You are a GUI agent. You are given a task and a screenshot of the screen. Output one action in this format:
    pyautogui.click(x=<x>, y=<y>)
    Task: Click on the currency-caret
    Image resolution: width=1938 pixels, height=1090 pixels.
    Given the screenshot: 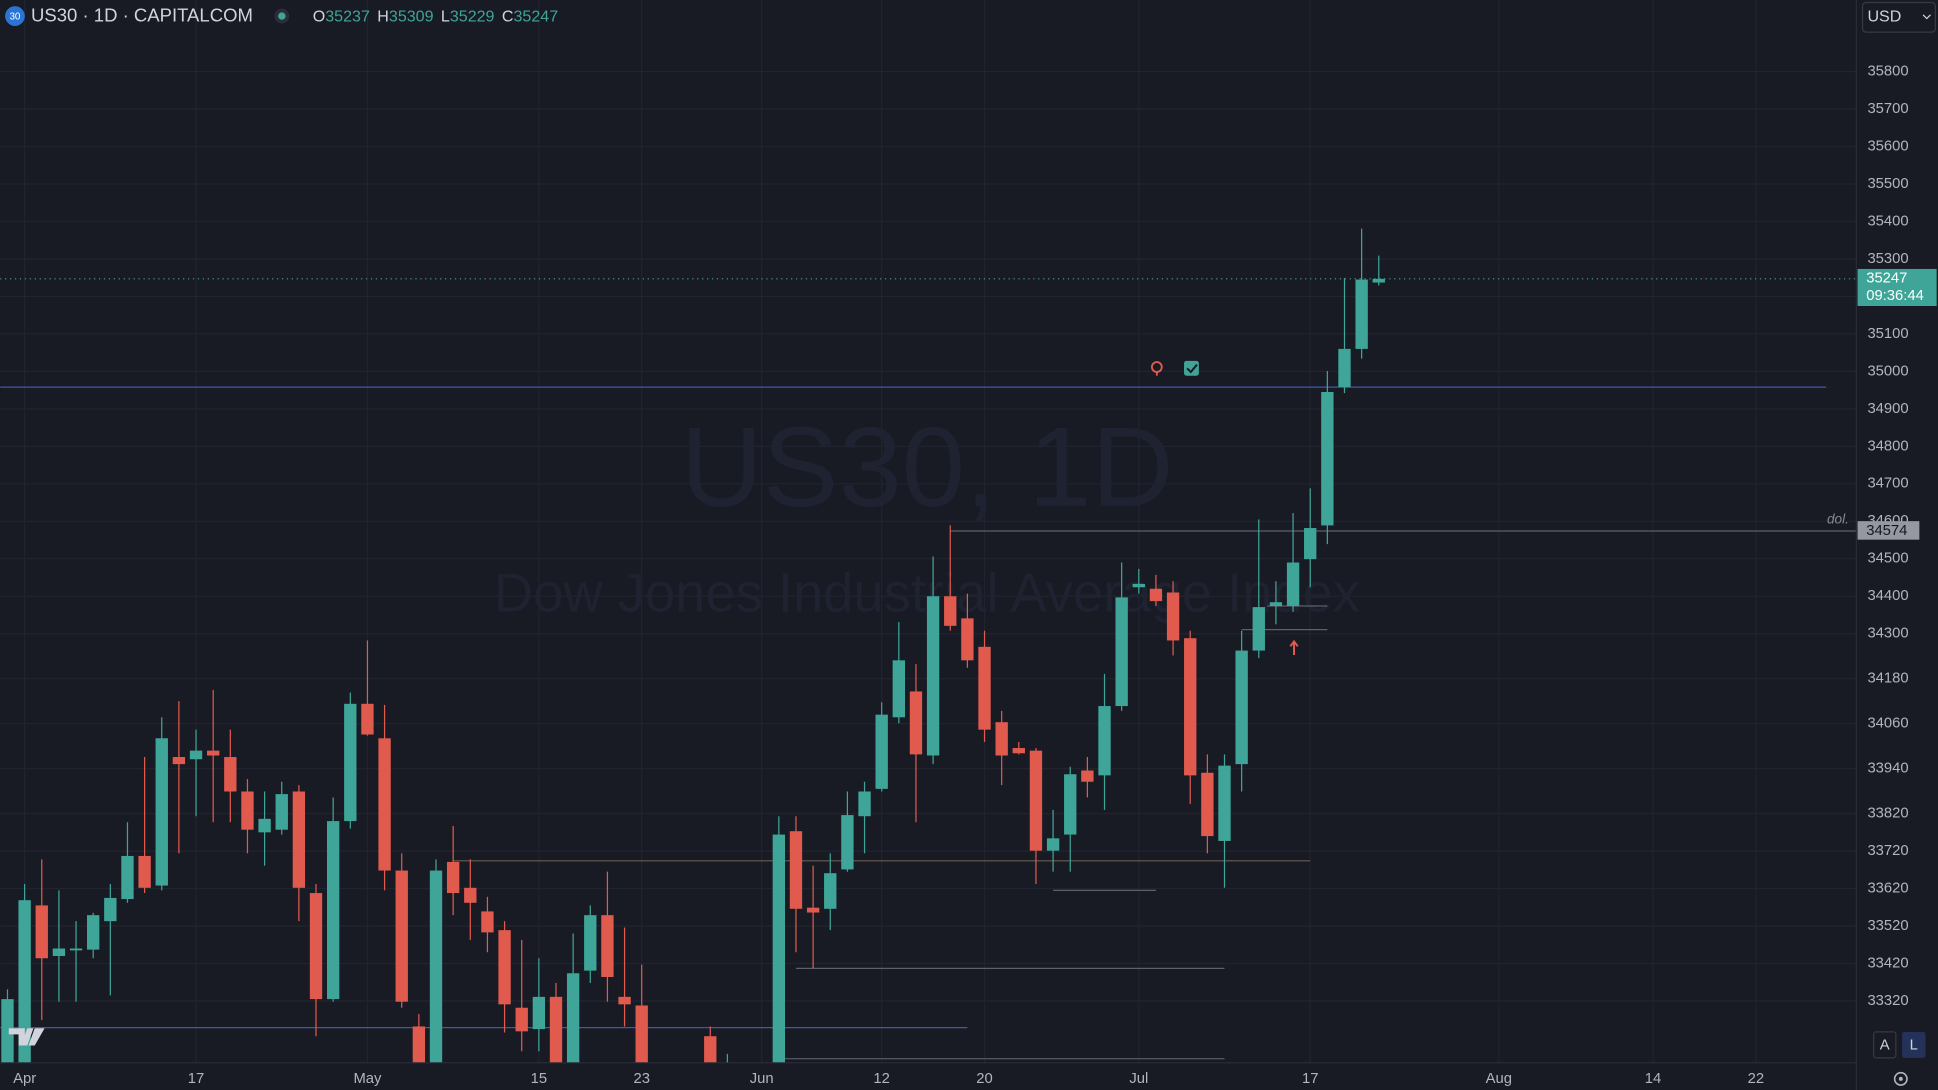 What is the action you would take?
    pyautogui.click(x=1926, y=17)
    